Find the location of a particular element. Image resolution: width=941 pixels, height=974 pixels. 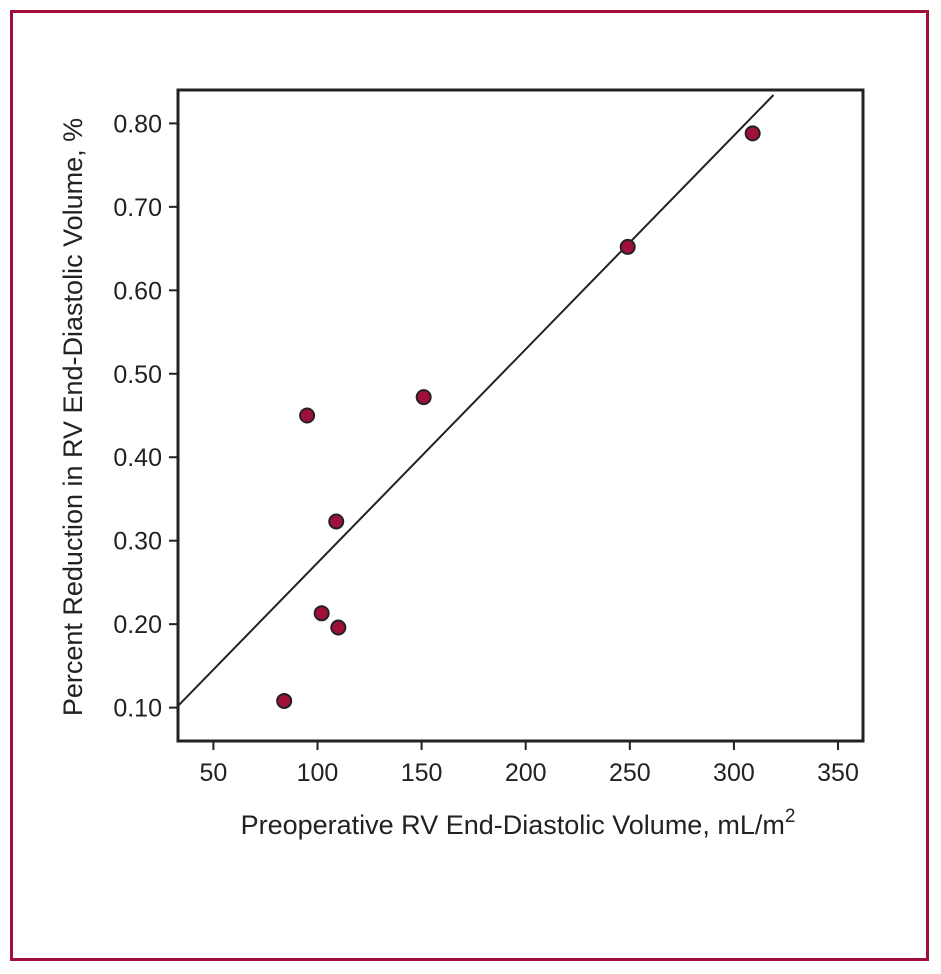

y-tick-label: 0.30 is located at coordinates (137, 542).